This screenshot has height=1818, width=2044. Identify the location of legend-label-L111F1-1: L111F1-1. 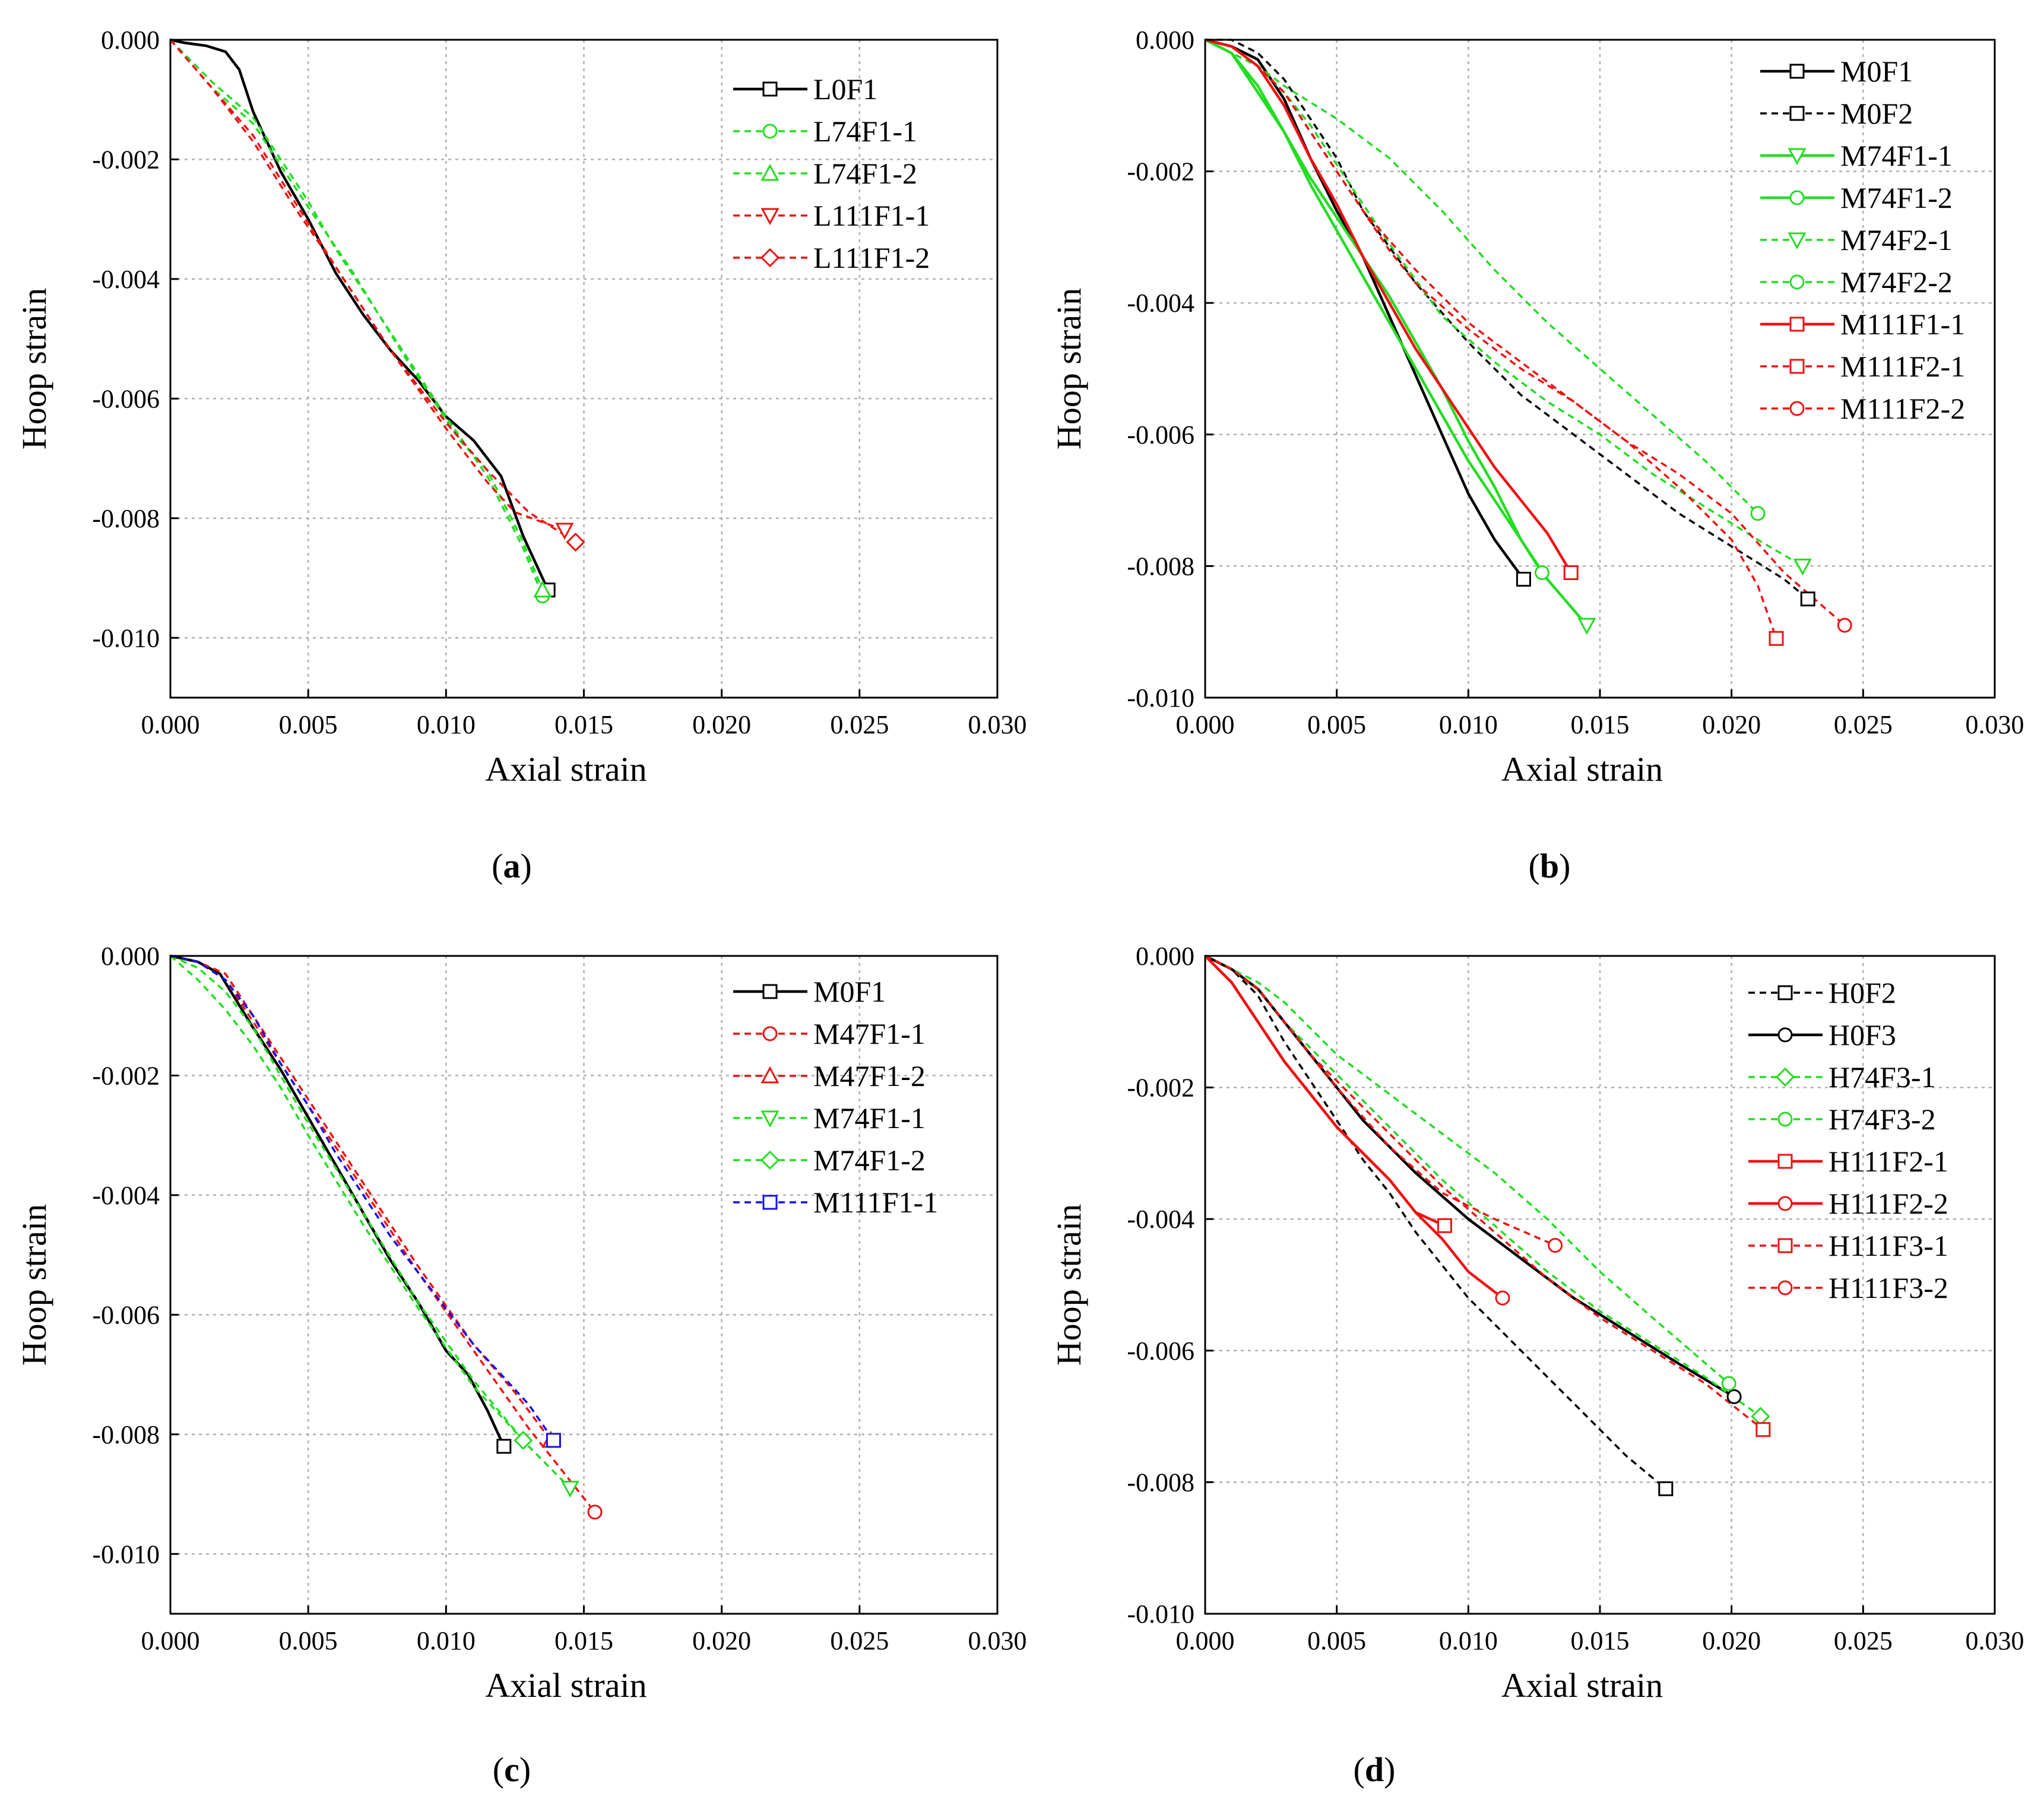
(872, 215).